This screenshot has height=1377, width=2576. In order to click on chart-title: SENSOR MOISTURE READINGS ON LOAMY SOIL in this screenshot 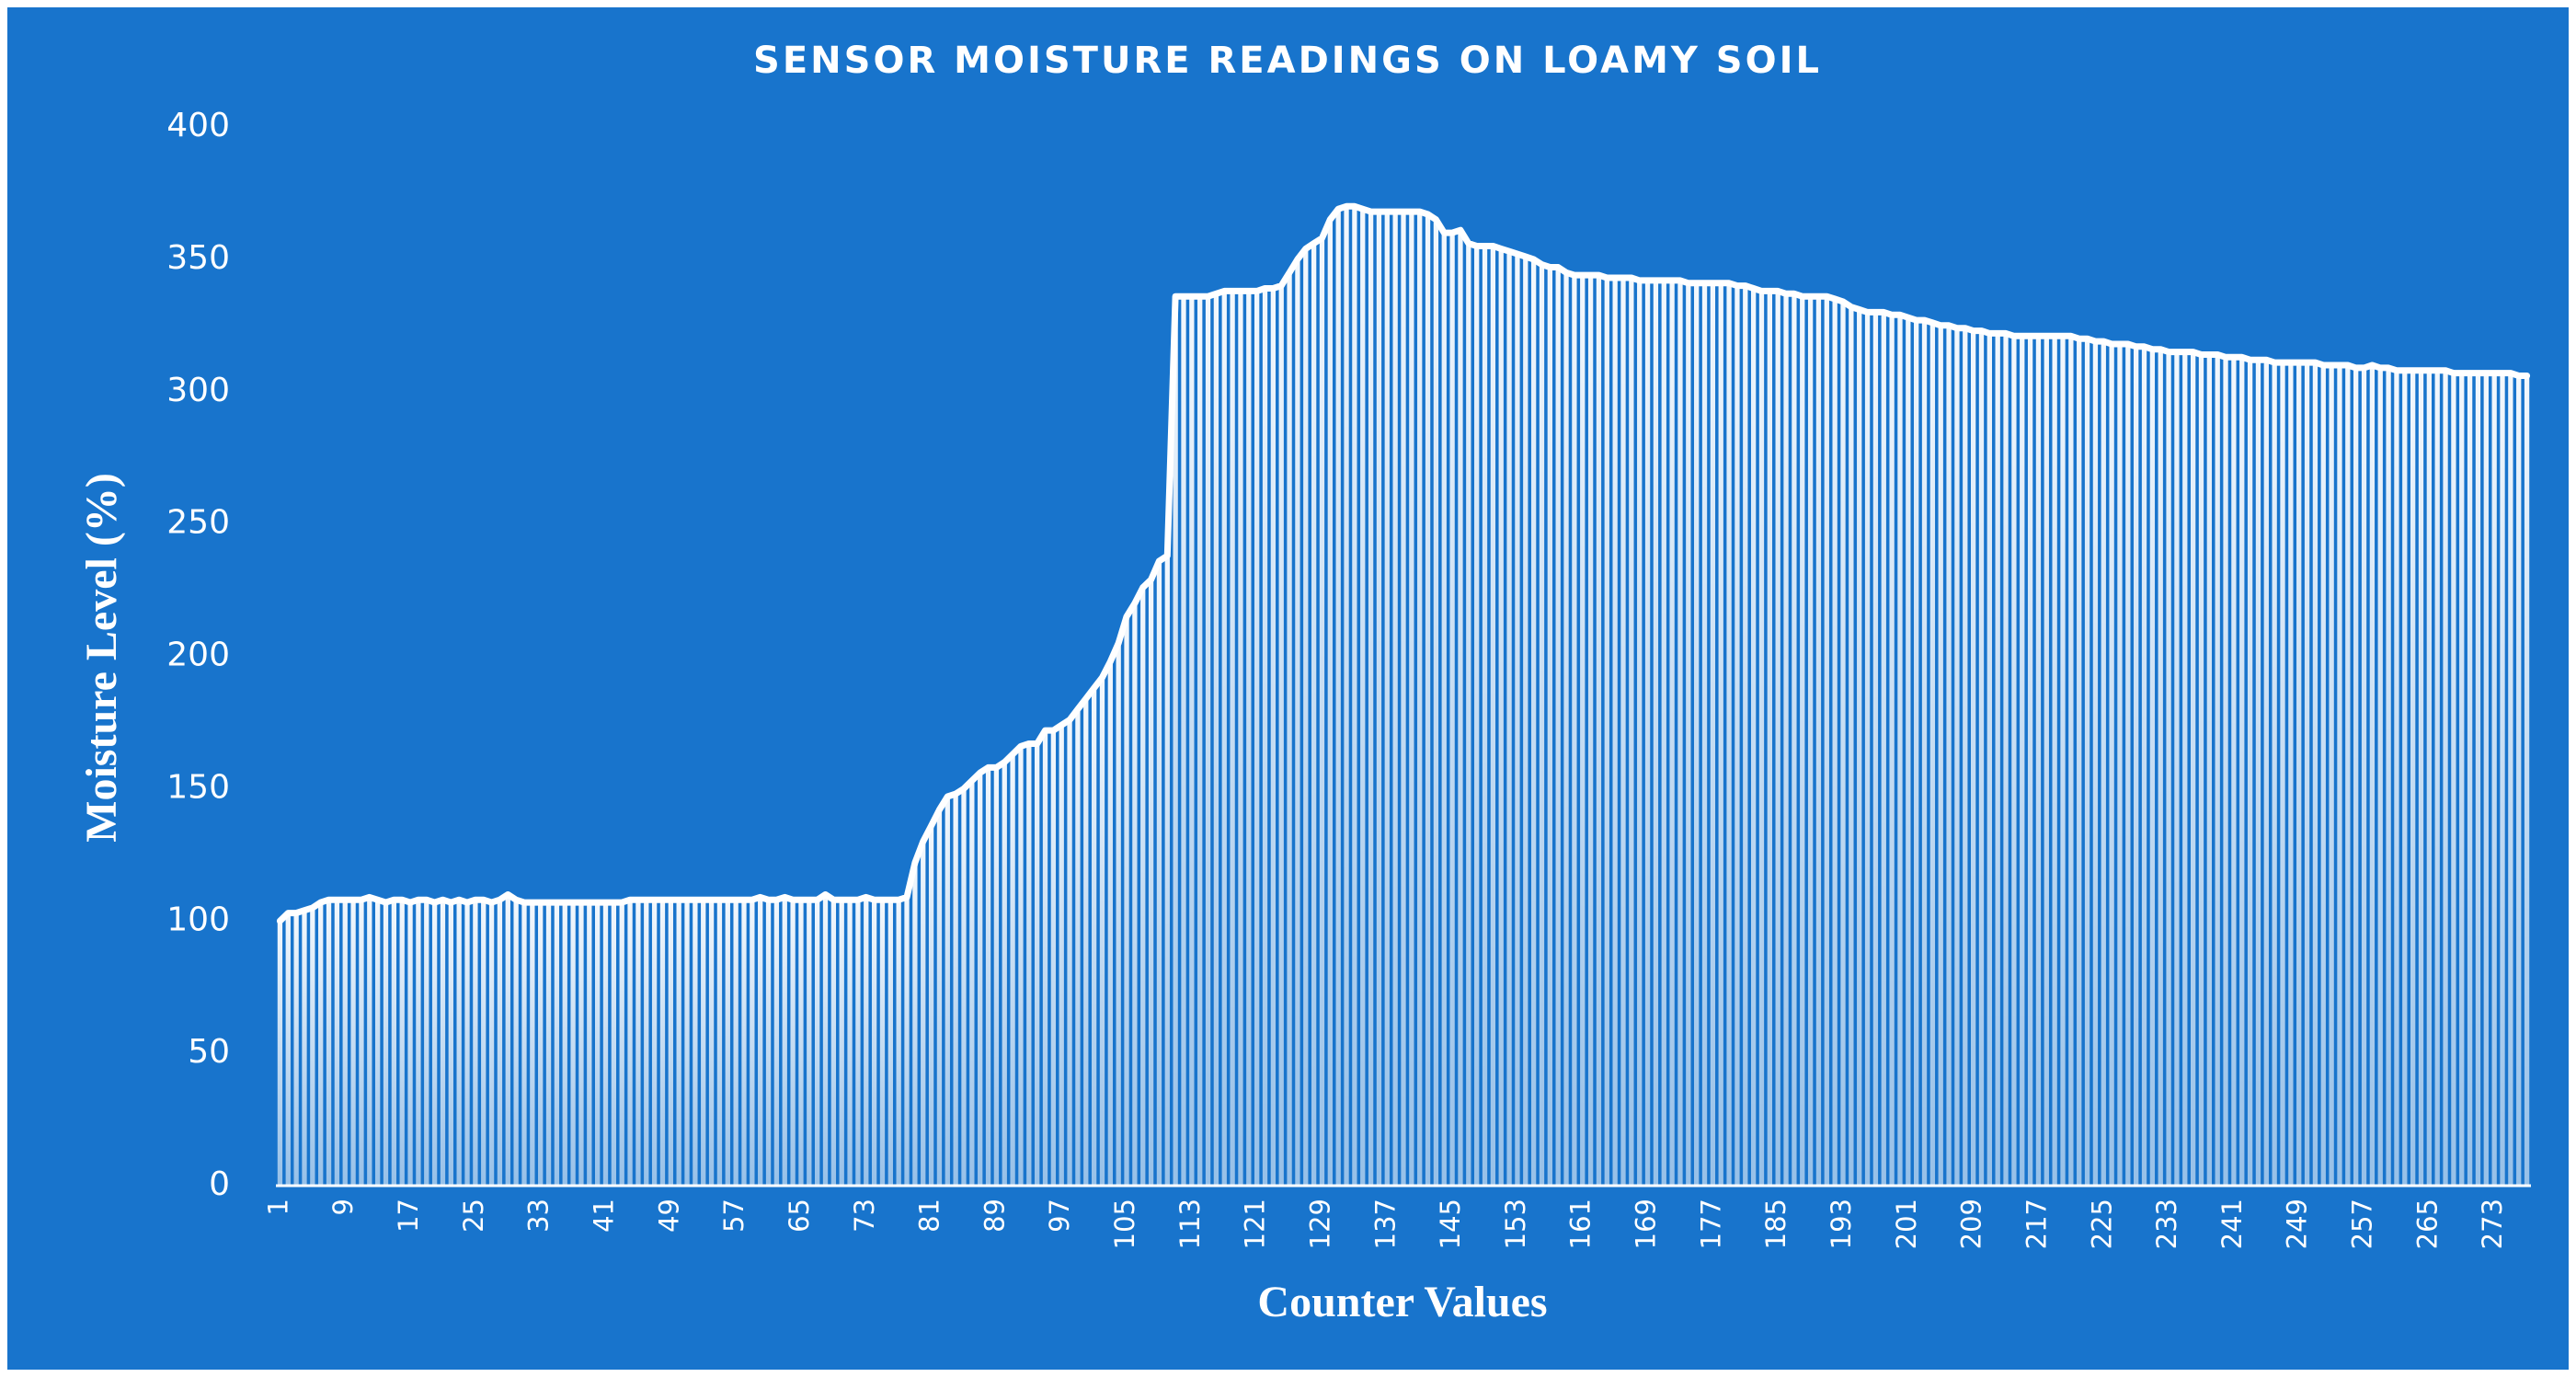, I will do `click(1287, 61)`.